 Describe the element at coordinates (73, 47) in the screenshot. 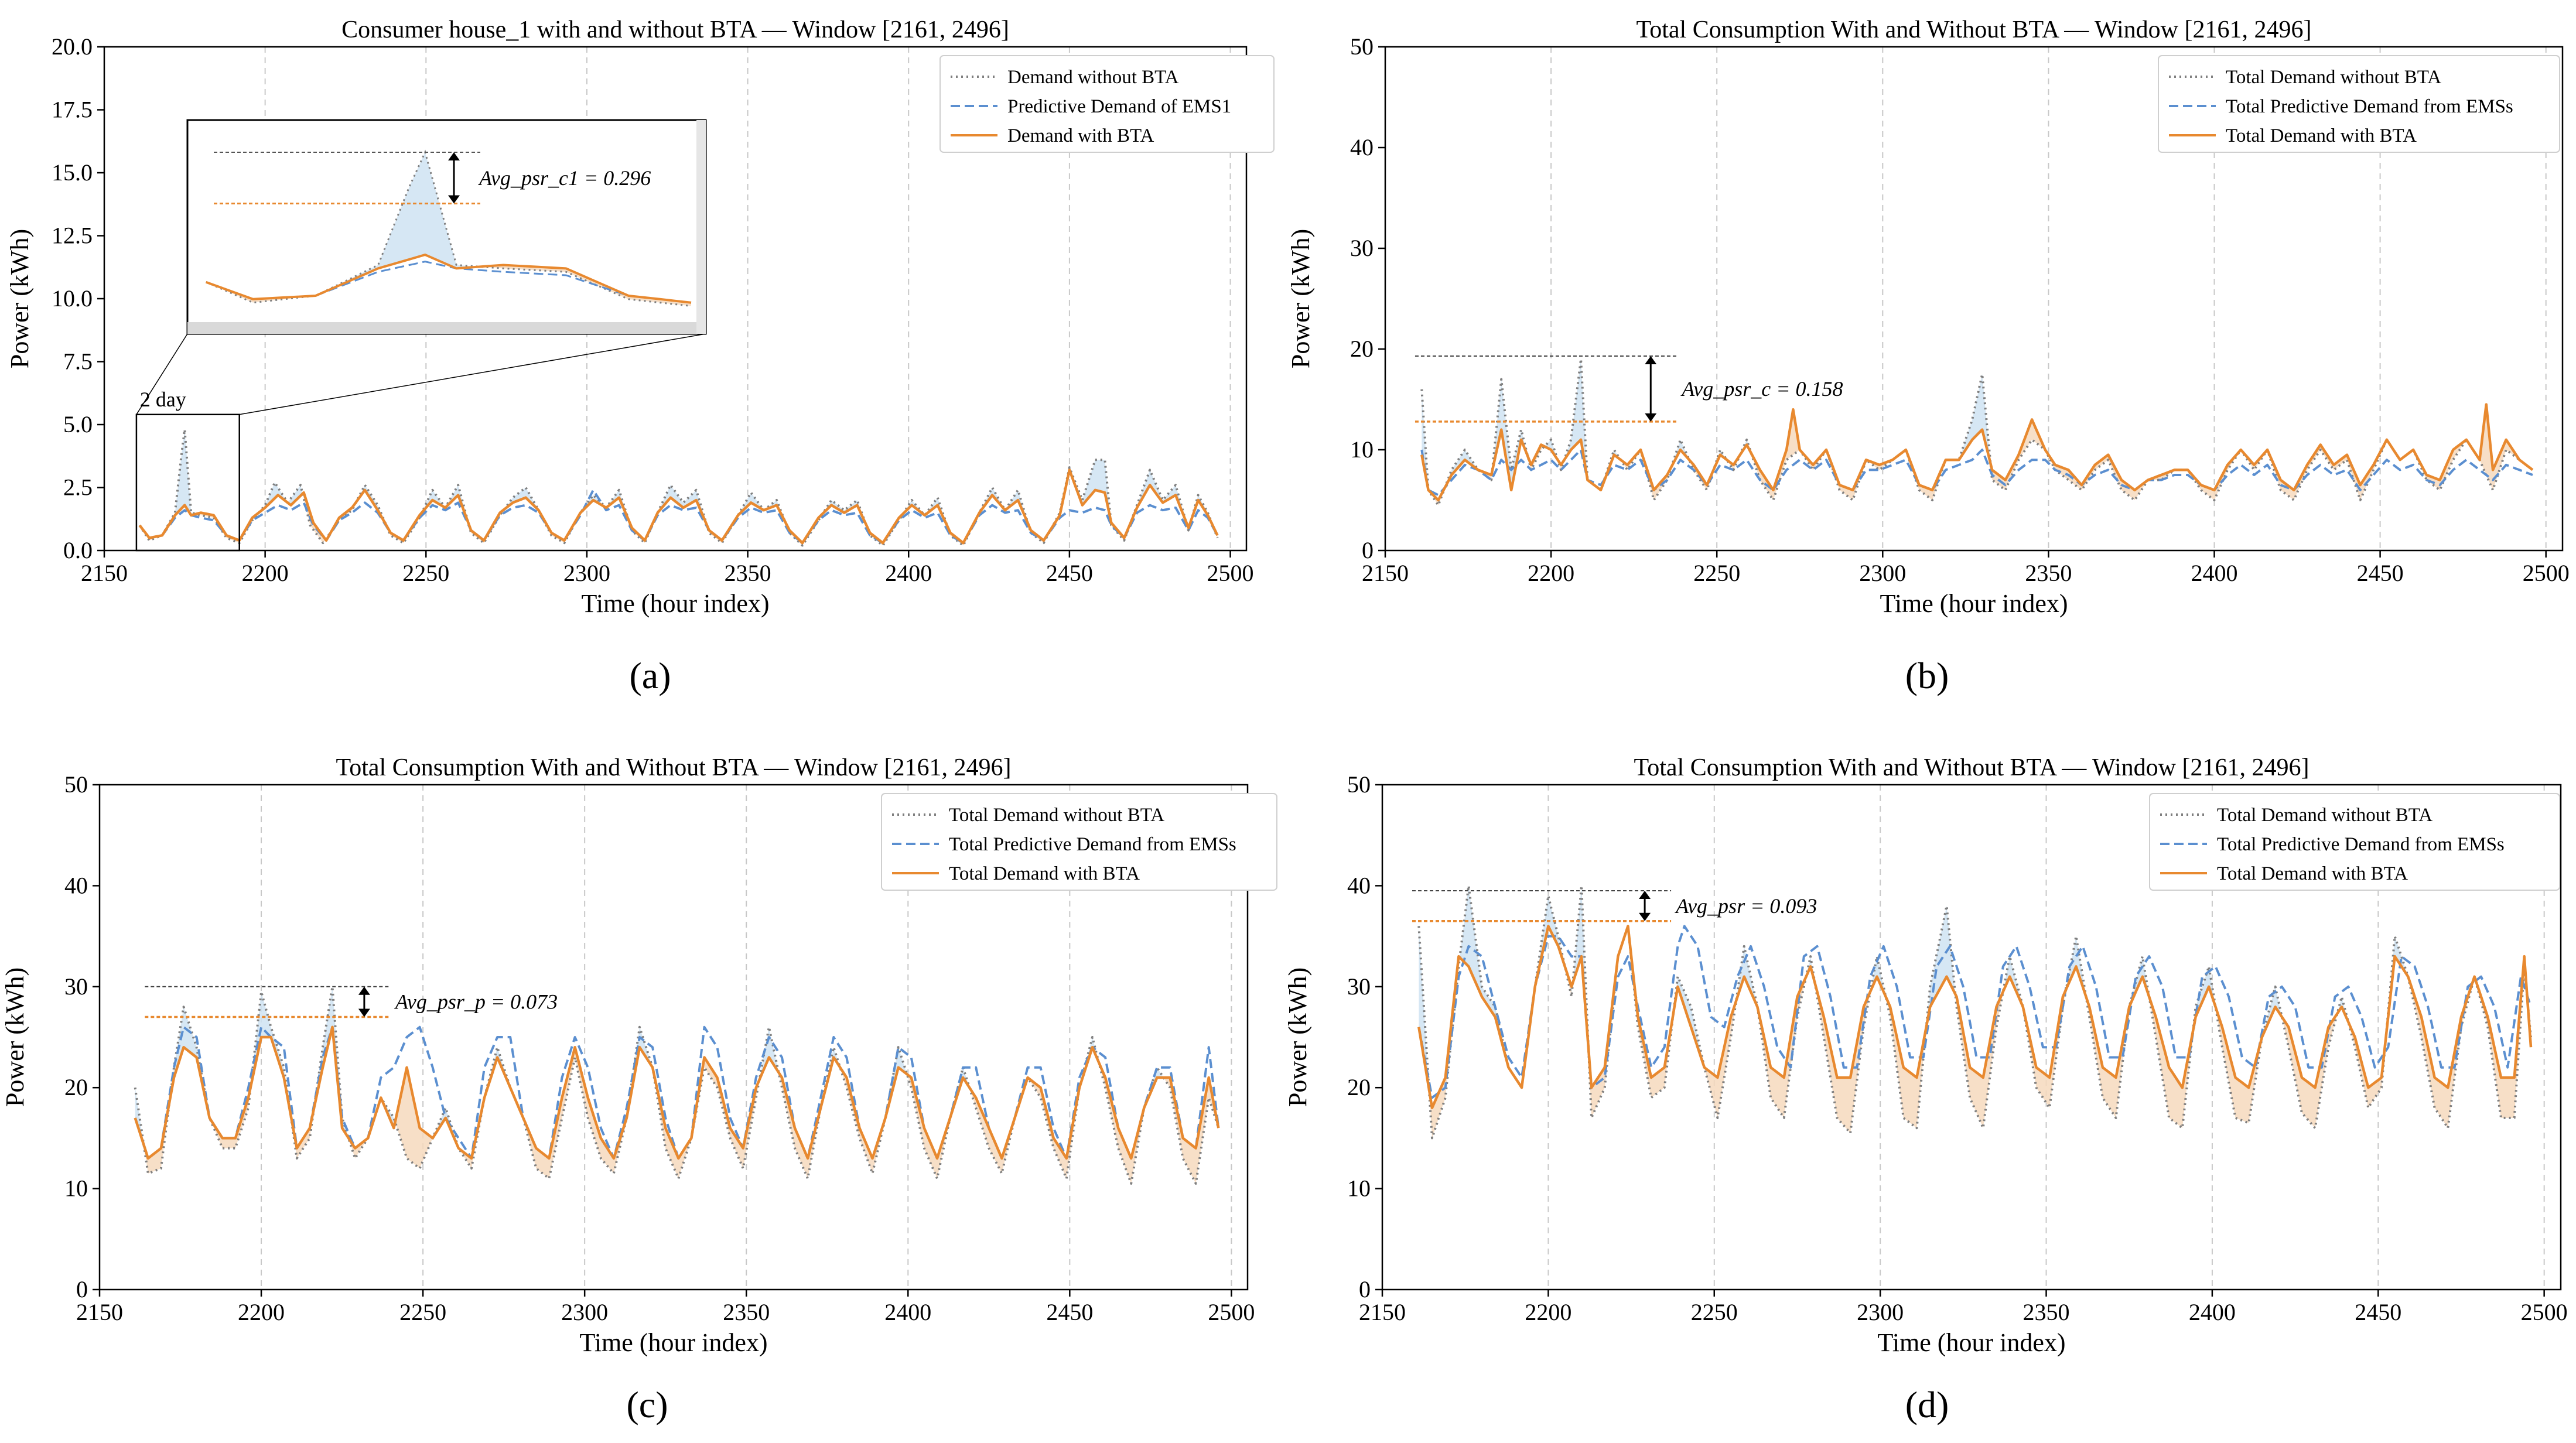

I see `y-tick-label: 20.0` at that location.